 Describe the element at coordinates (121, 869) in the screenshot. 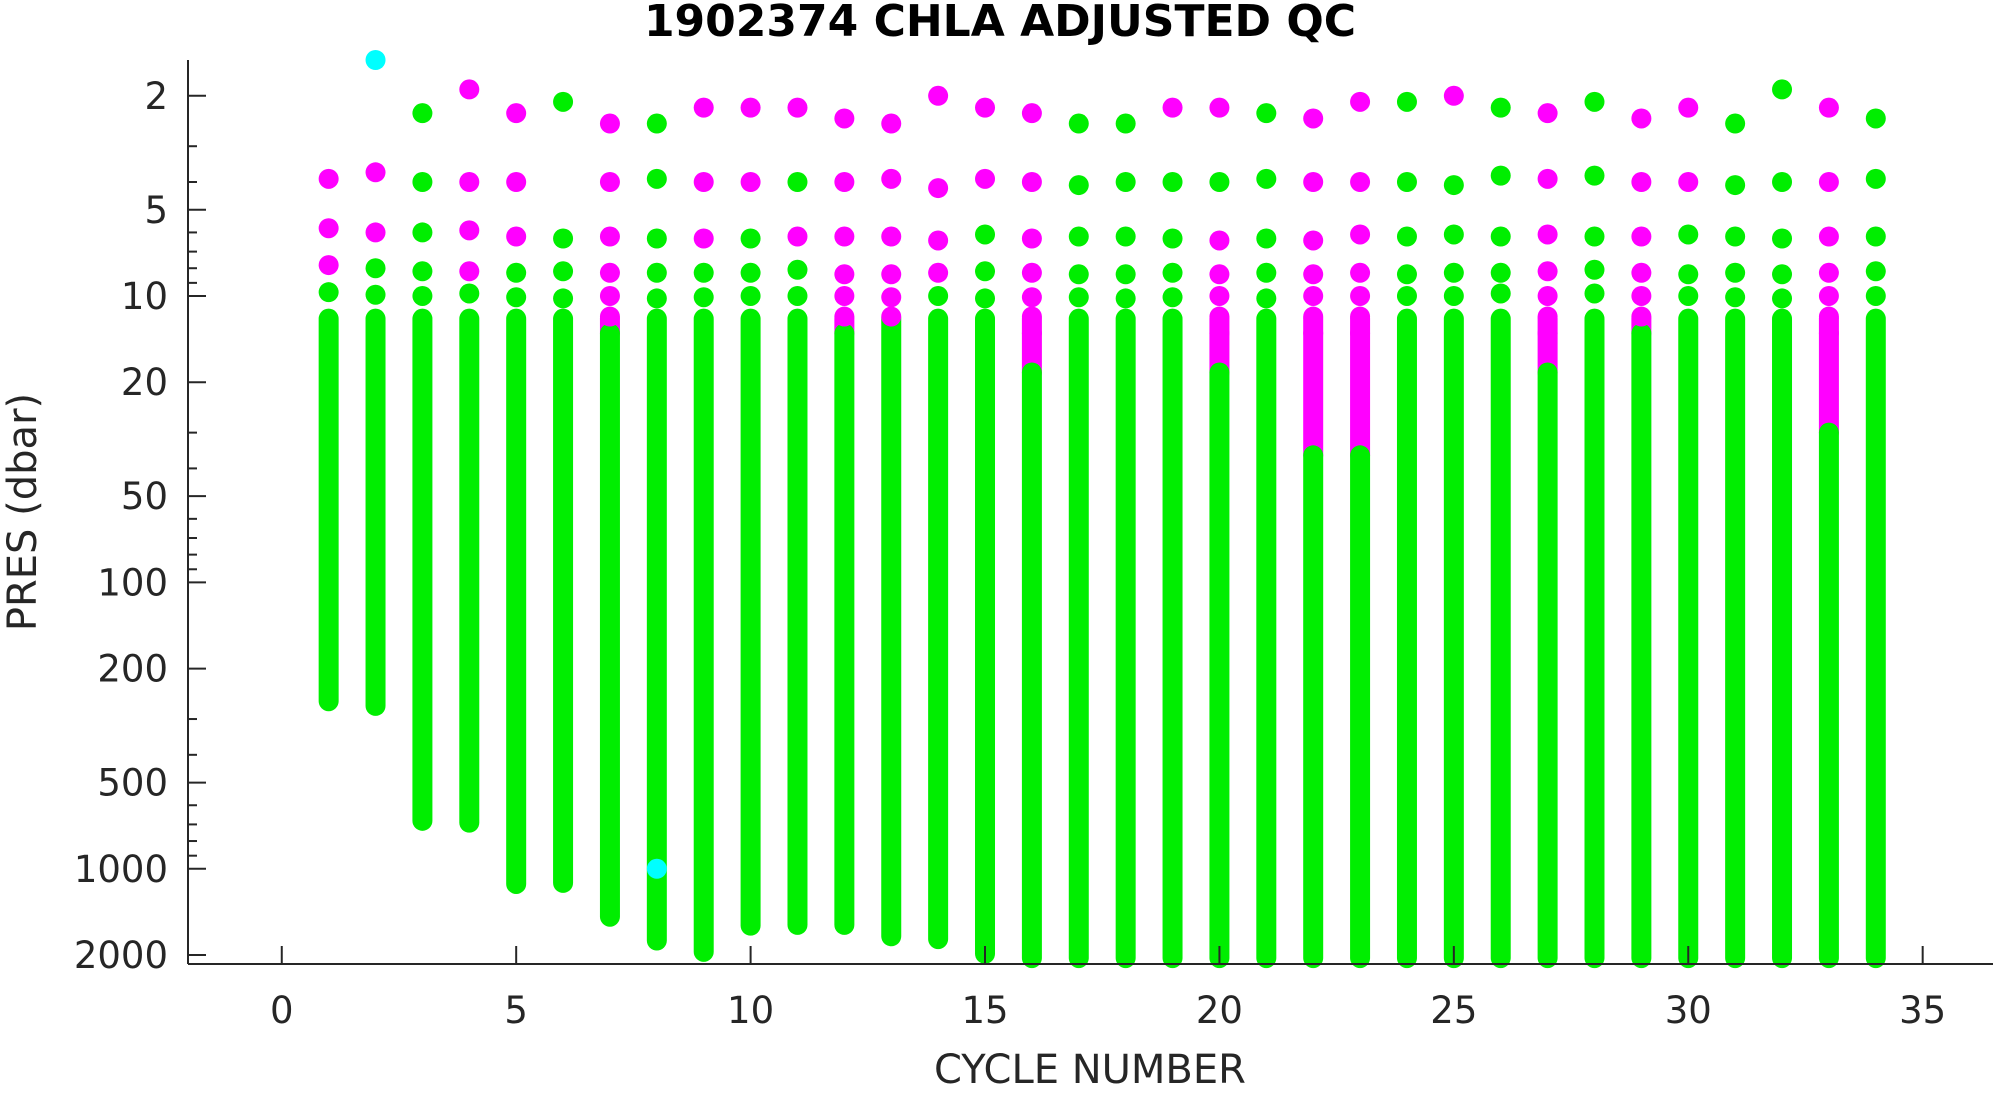

I see `y-tick-label: 1000` at that location.